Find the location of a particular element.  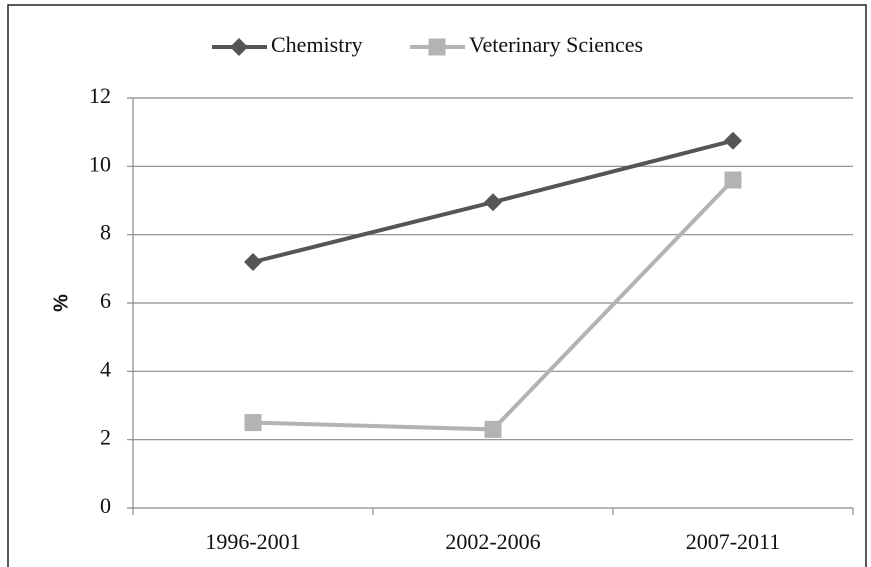

y-tick-label: 12 is located at coordinates (100, 95).